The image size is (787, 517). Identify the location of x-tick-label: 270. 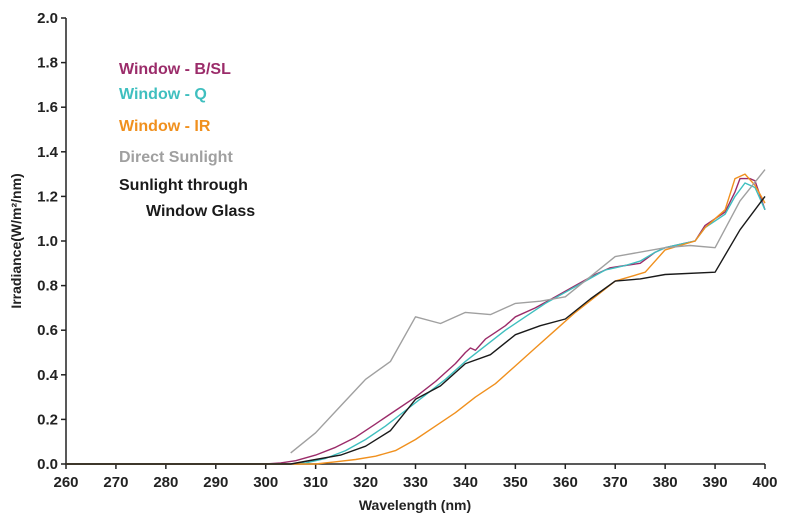
(115, 482).